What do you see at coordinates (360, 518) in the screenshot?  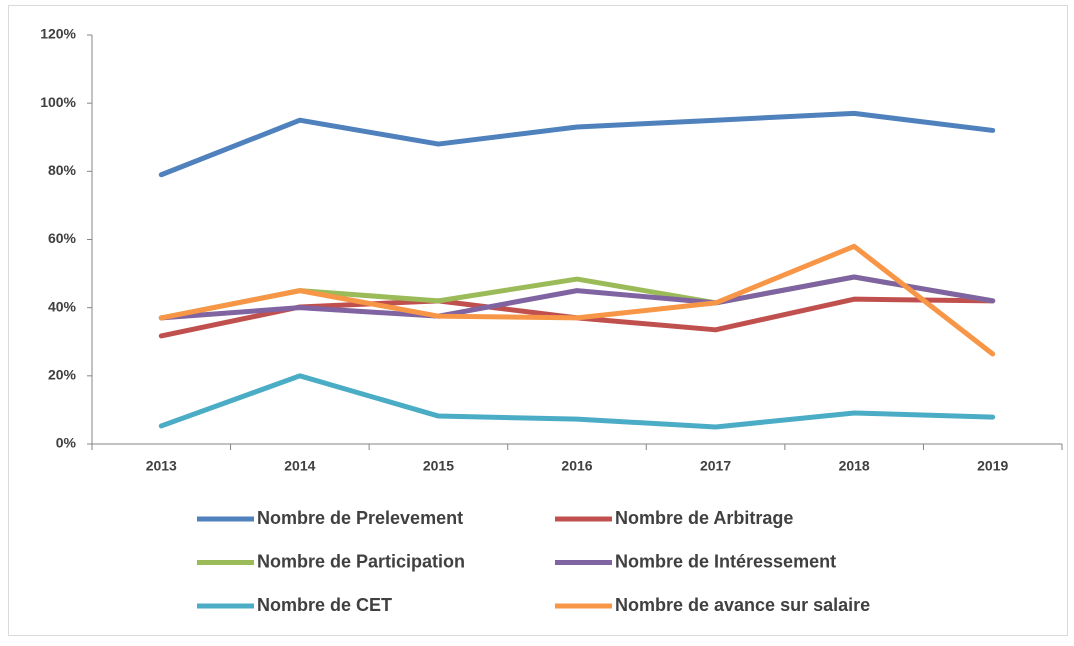 I see `legend-label: Nombre de Prelevement` at bounding box center [360, 518].